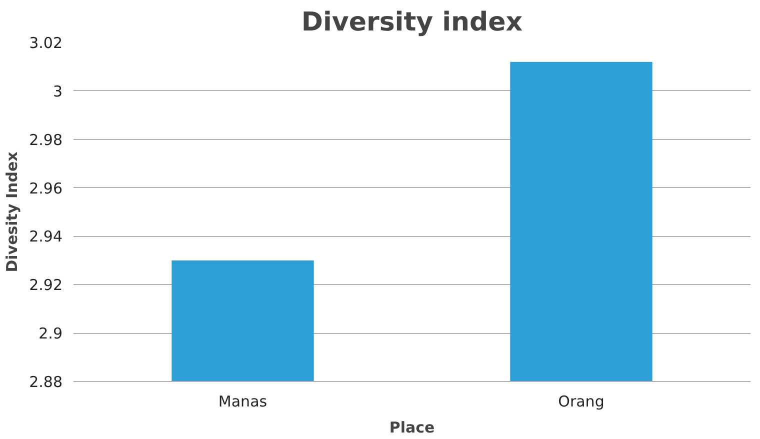 This screenshot has width=760, height=439. Describe the element at coordinates (50, 333) in the screenshot. I see `y-tick-label: 2.9` at that location.